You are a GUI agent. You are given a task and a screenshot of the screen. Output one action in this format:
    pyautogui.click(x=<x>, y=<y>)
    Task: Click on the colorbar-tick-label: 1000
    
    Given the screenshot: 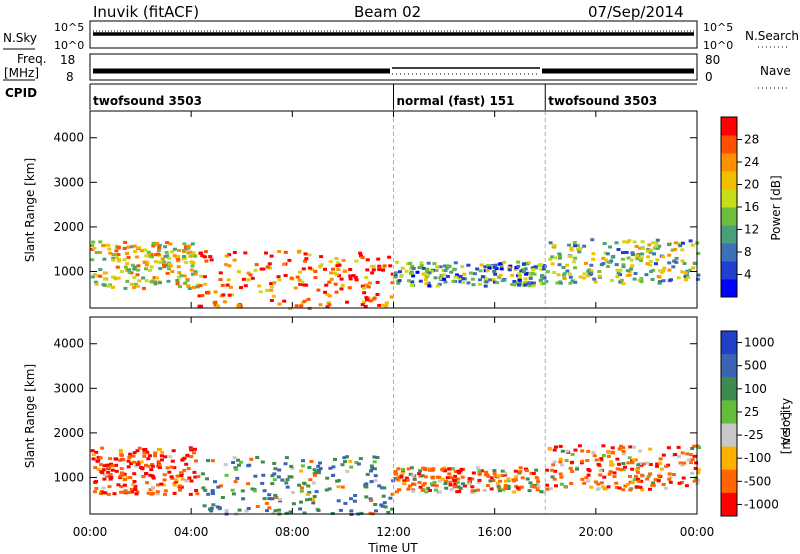 What is the action you would take?
    pyautogui.click(x=759, y=343)
    